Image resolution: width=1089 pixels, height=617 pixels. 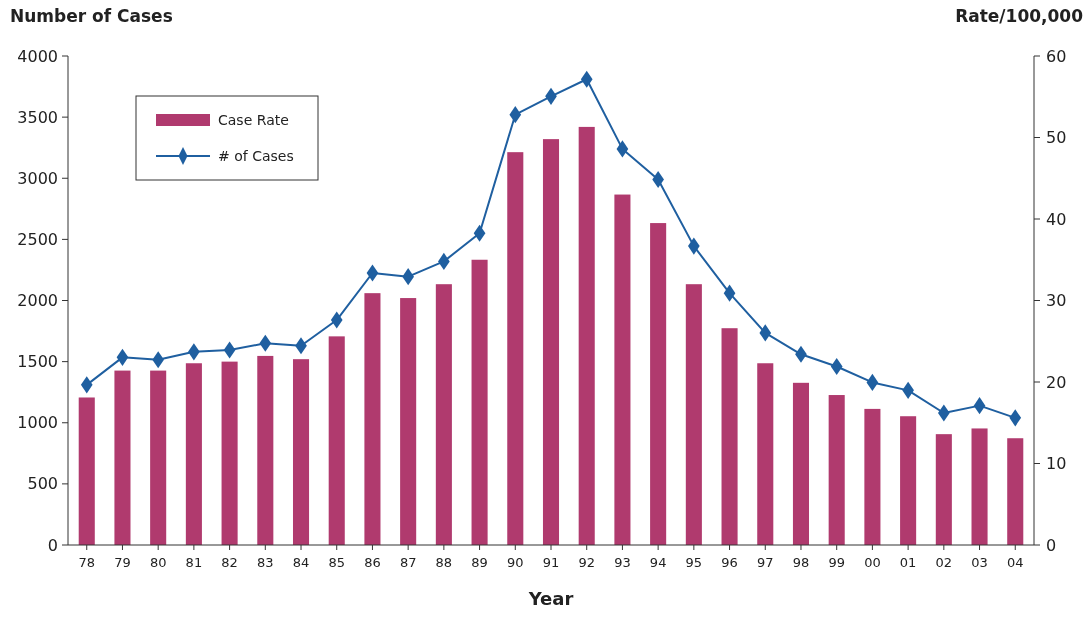 What do you see at coordinates (479, 562) in the screenshot?
I see `x-tick-label: 89` at bounding box center [479, 562].